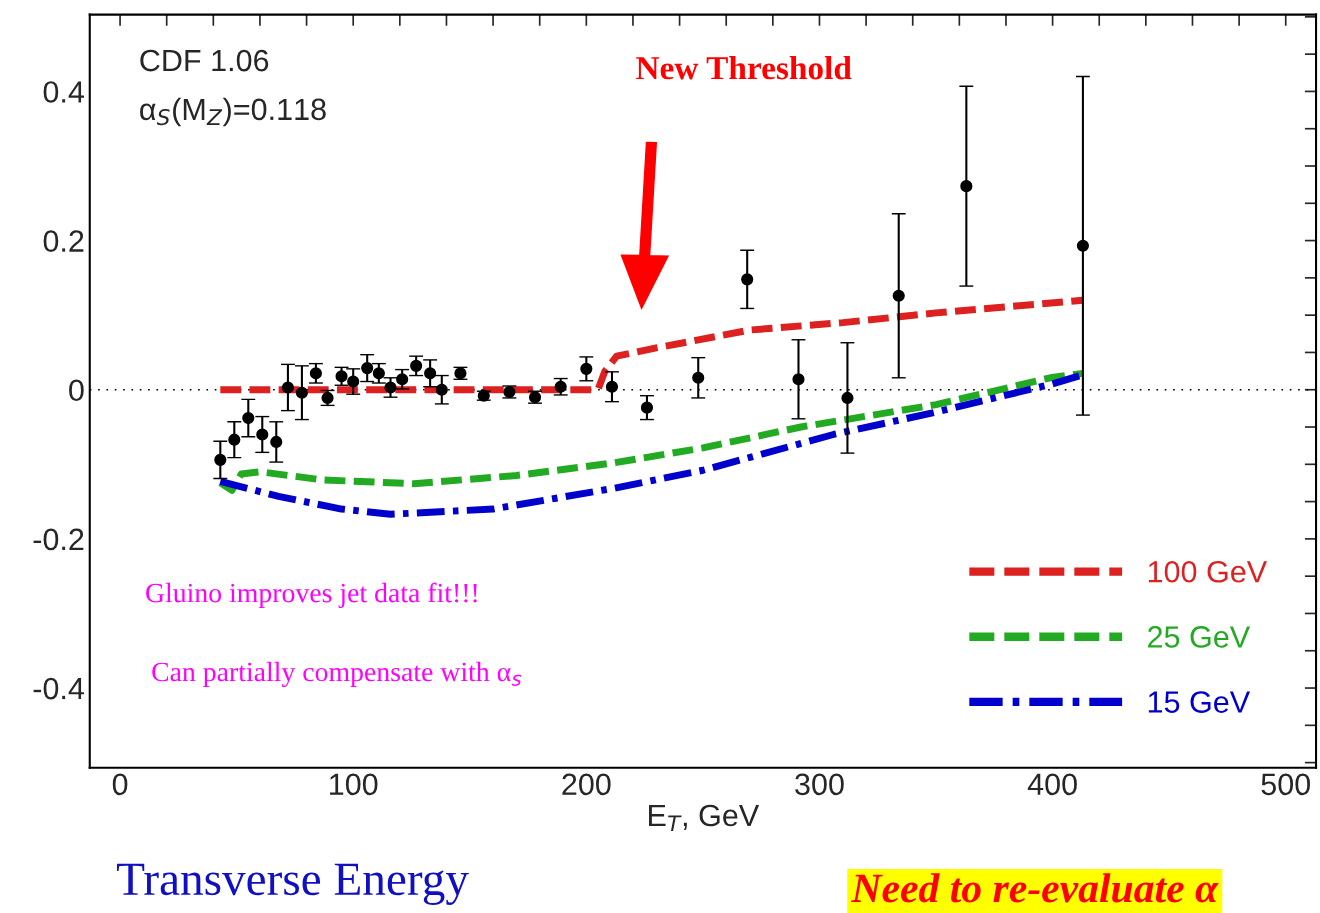 Image resolution: width=1320 pixels, height=913 pixels. Describe the element at coordinates (1052, 784) in the screenshot. I see `x-tick-label: 400` at that location.